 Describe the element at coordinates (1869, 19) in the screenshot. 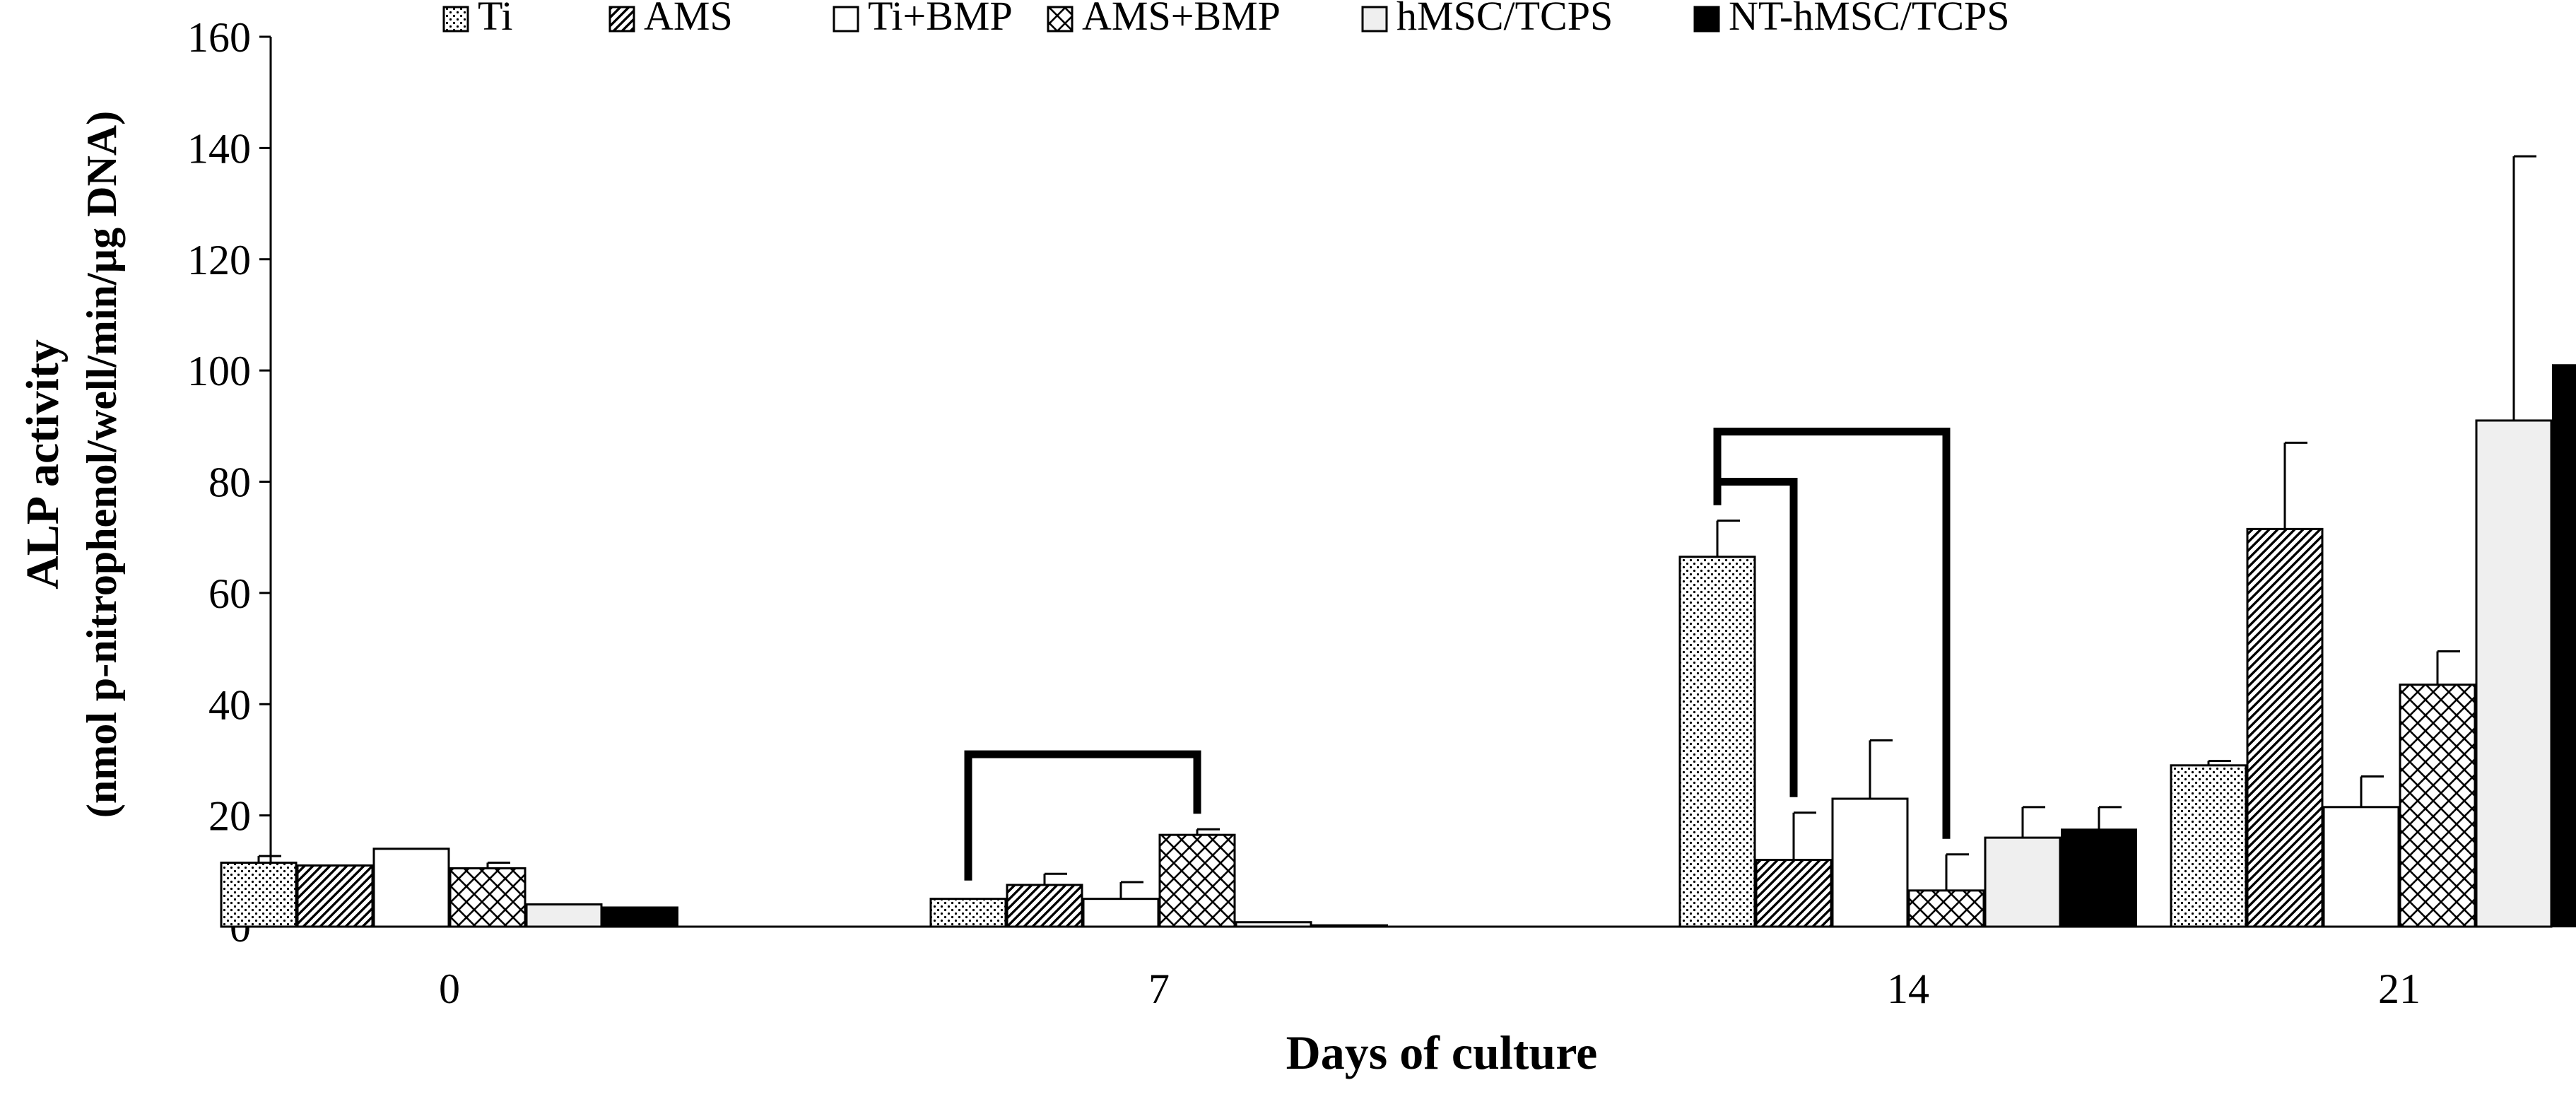

I see `legend-label: NT-hMSC/TCPS` at that location.